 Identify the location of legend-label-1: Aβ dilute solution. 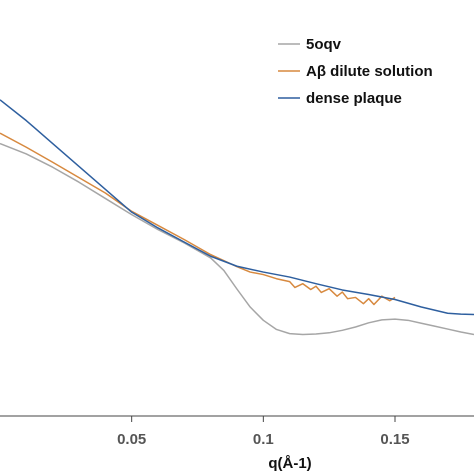
(369, 71).